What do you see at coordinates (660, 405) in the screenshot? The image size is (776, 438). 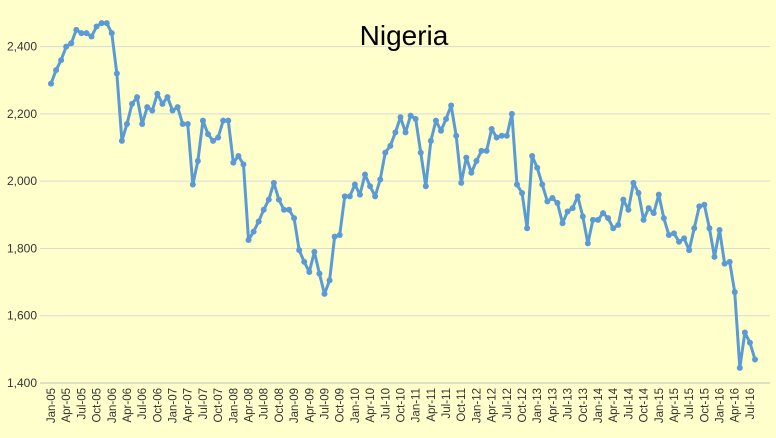 I see `x-tick-label: Jan-15` at bounding box center [660, 405].